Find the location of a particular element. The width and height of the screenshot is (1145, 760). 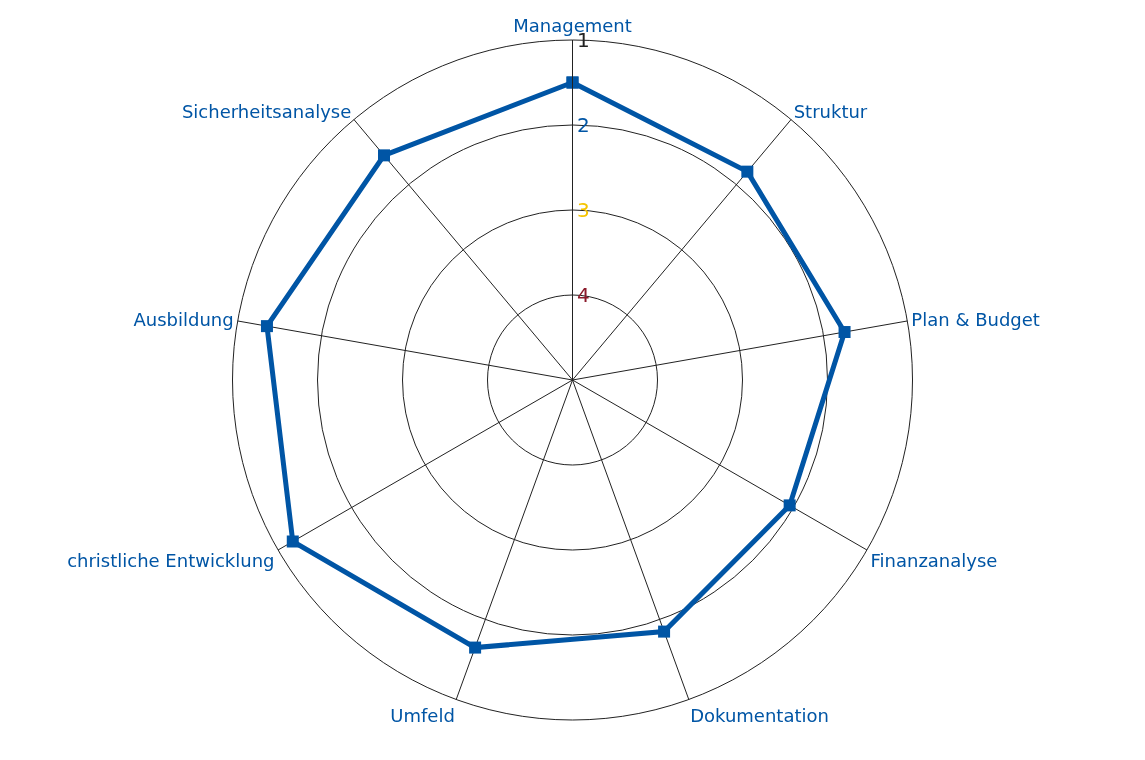

spoke-label: Struktur is located at coordinates (830, 111).